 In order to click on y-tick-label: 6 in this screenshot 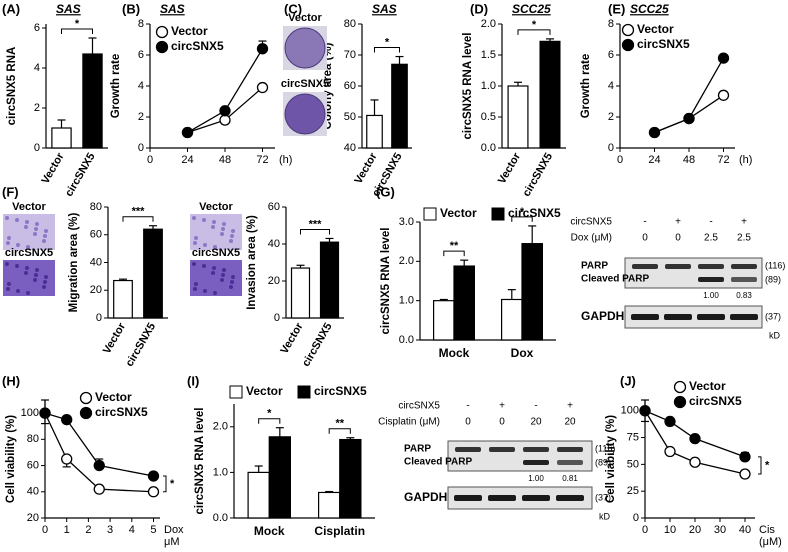, I will do `click(37, 28)`.